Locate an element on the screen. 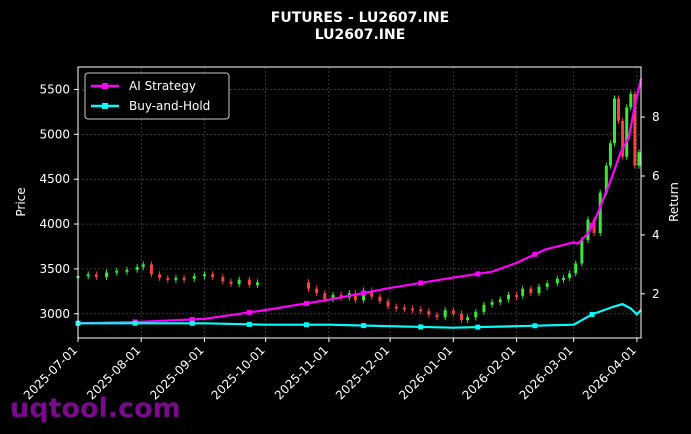  y-tick-label-left: 5500 is located at coordinates (54, 89).